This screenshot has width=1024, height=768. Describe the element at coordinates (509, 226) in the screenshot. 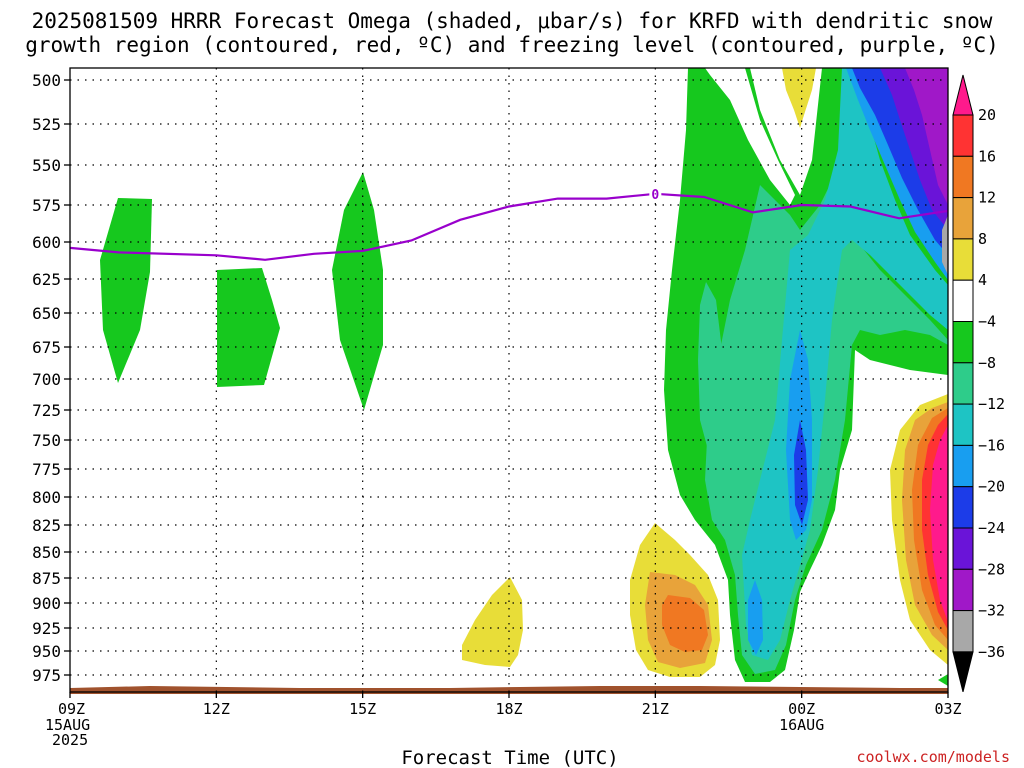

I see `freezing-level-line` at that location.